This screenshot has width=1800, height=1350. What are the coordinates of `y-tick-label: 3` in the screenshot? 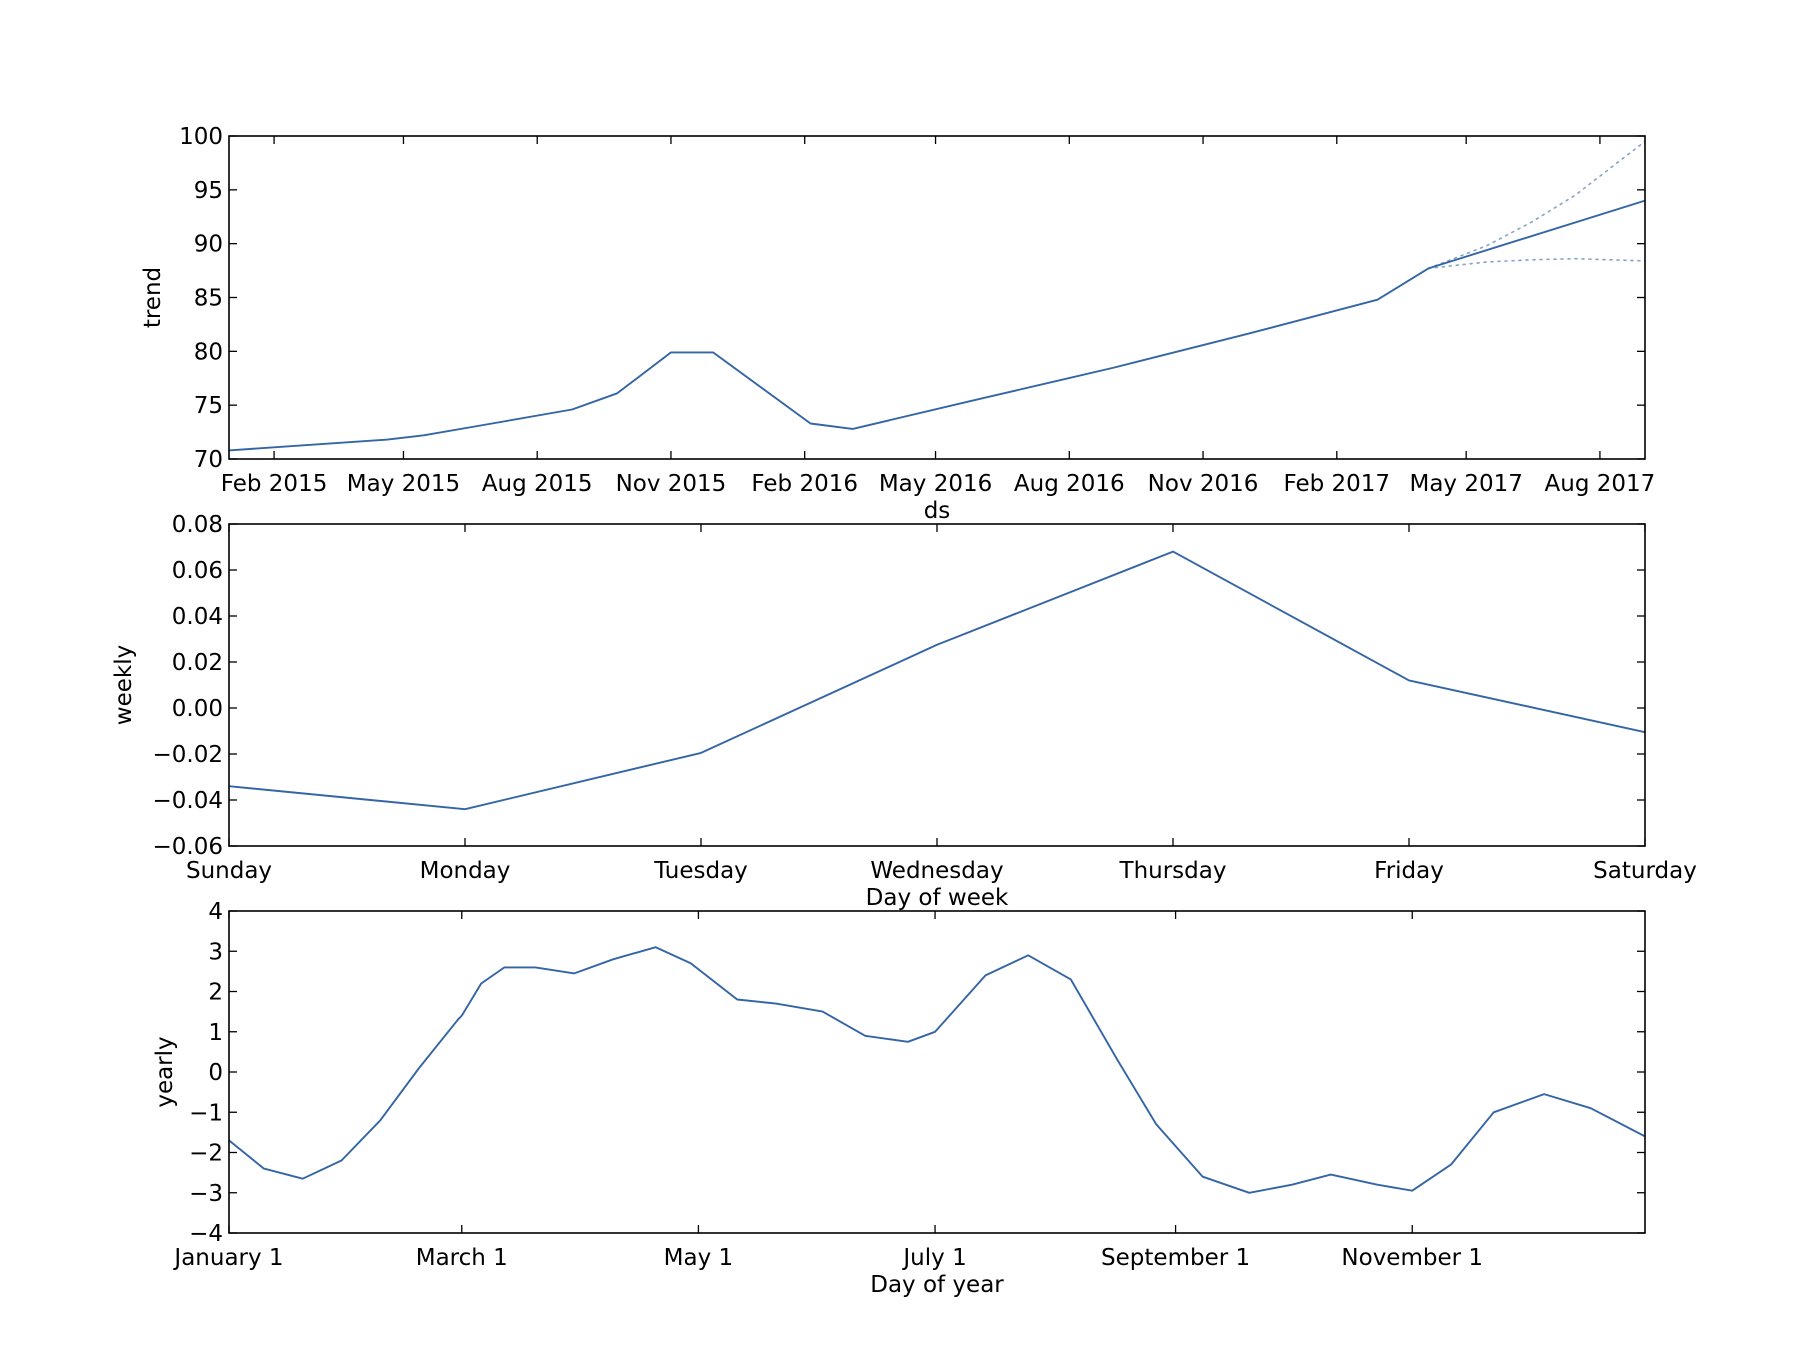 It's located at (215, 952).